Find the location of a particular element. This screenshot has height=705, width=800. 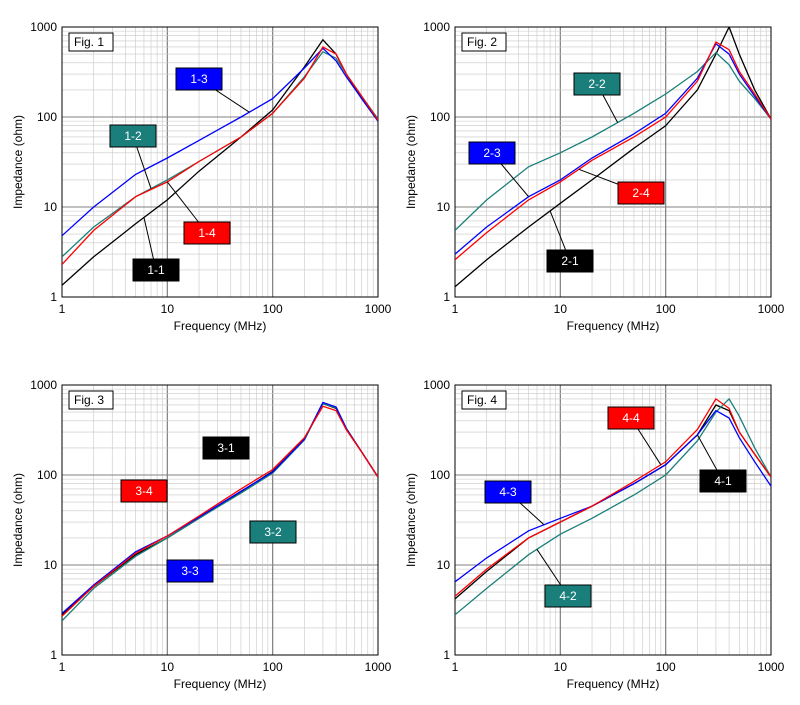

series-label: 2-4 is located at coordinates (641, 193).